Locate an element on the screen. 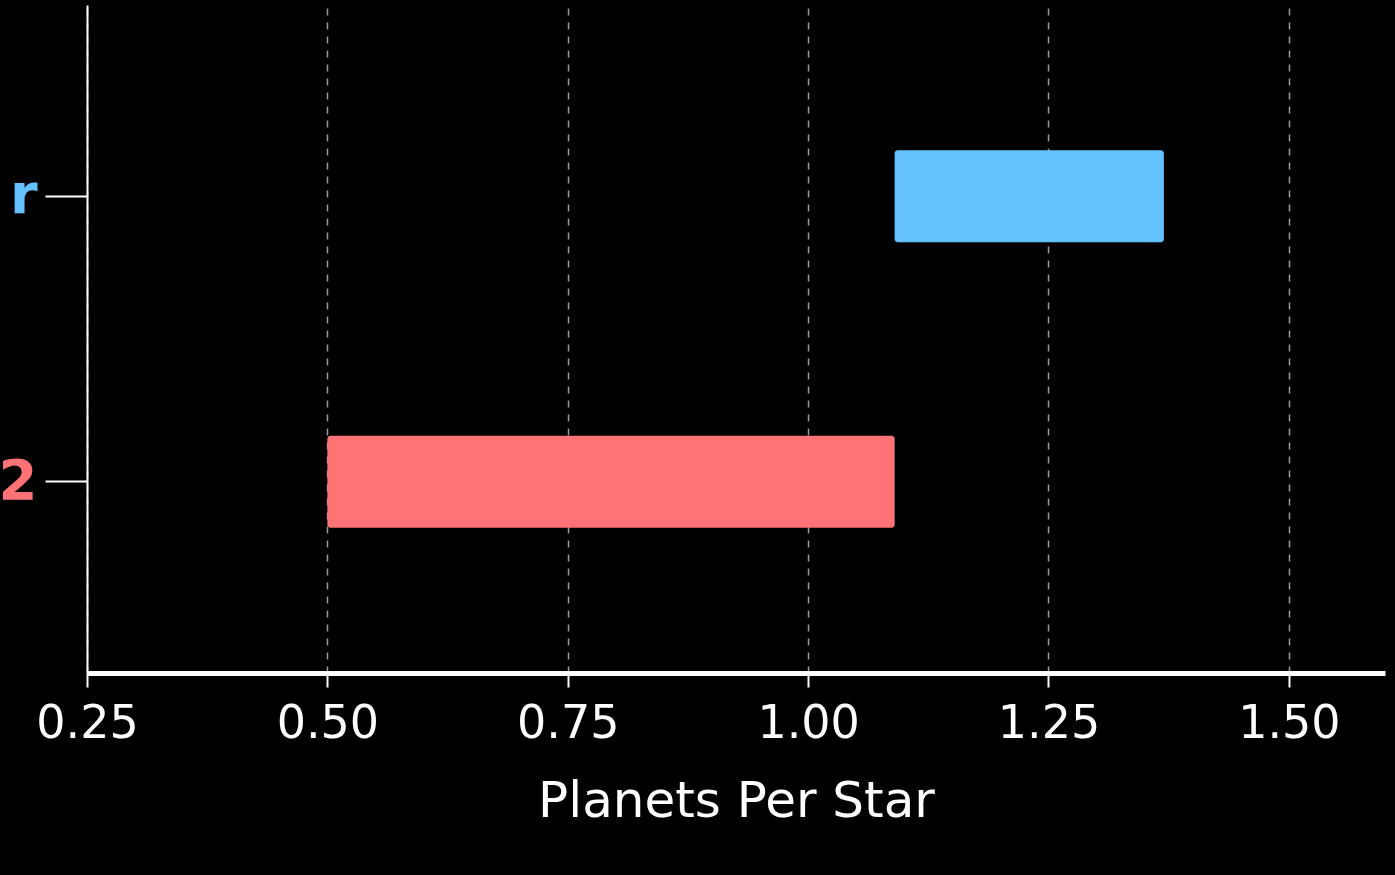  x-tick-label: 1.25 is located at coordinates (1049, 721).